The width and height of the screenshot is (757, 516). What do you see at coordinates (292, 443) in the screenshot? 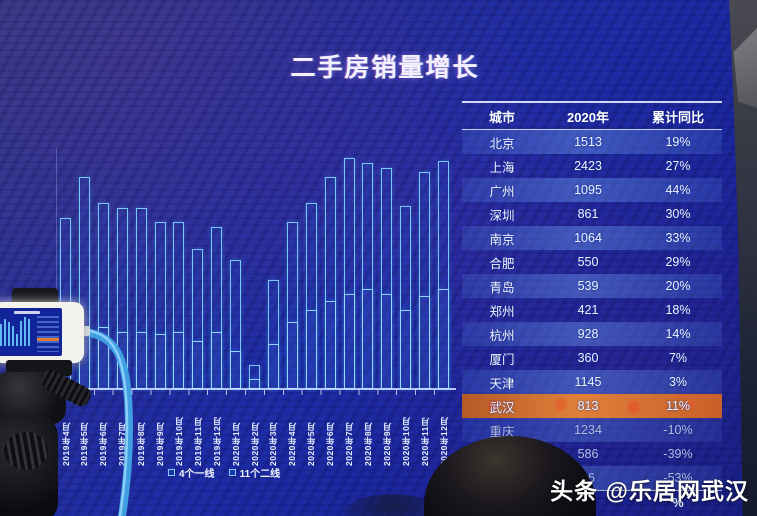
I see `x-axis-label: 2020年4月` at bounding box center [292, 443].